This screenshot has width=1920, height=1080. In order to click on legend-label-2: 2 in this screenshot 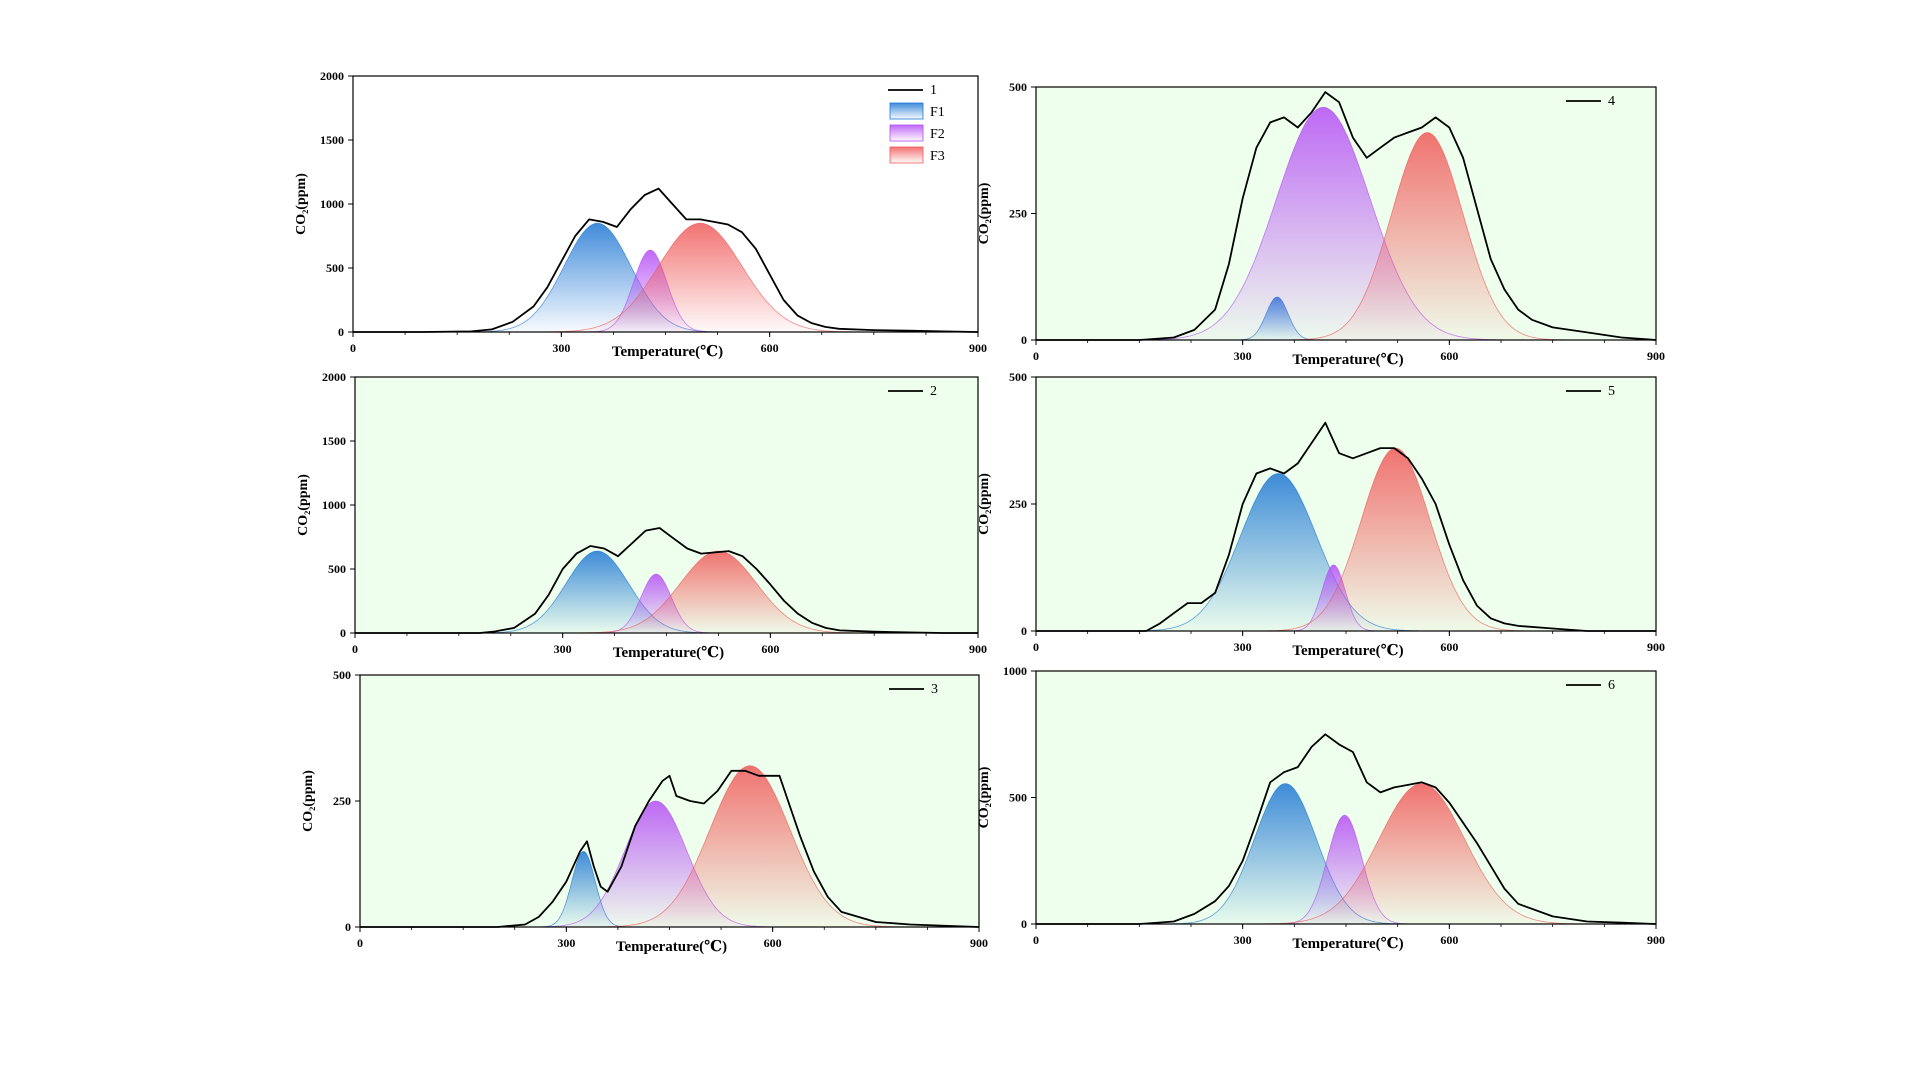, I will do `click(933, 391)`.